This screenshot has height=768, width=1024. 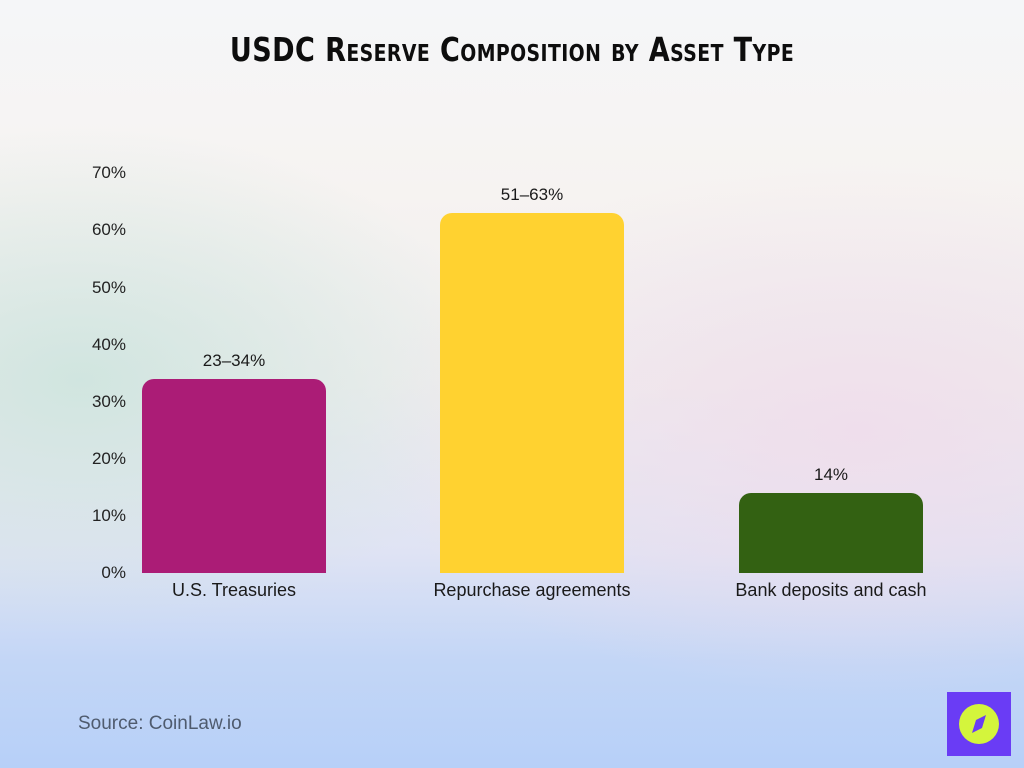 What do you see at coordinates (532, 590) in the screenshot?
I see `x-label-repurchase: Repurchase agreements` at bounding box center [532, 590].